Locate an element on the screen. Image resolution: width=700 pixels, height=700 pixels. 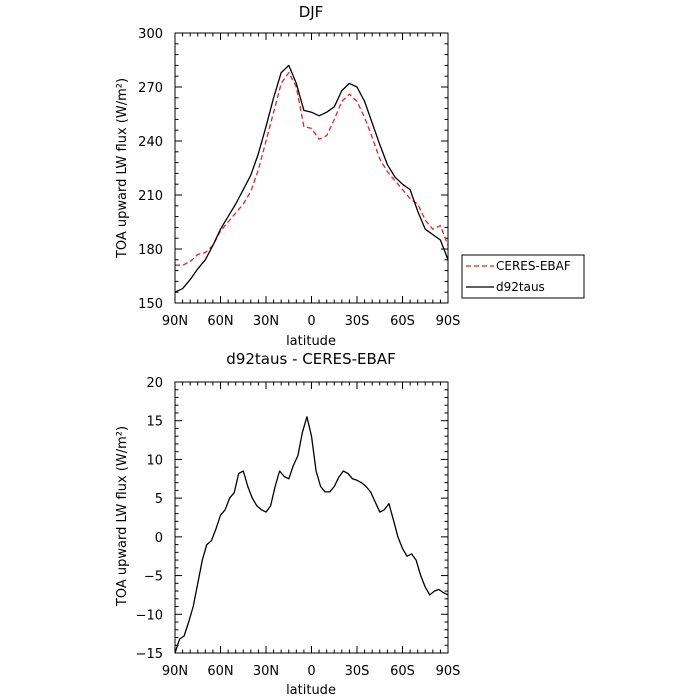
chart-title: d92taus - CERES-EBAF is located at coordinates (310, 359).